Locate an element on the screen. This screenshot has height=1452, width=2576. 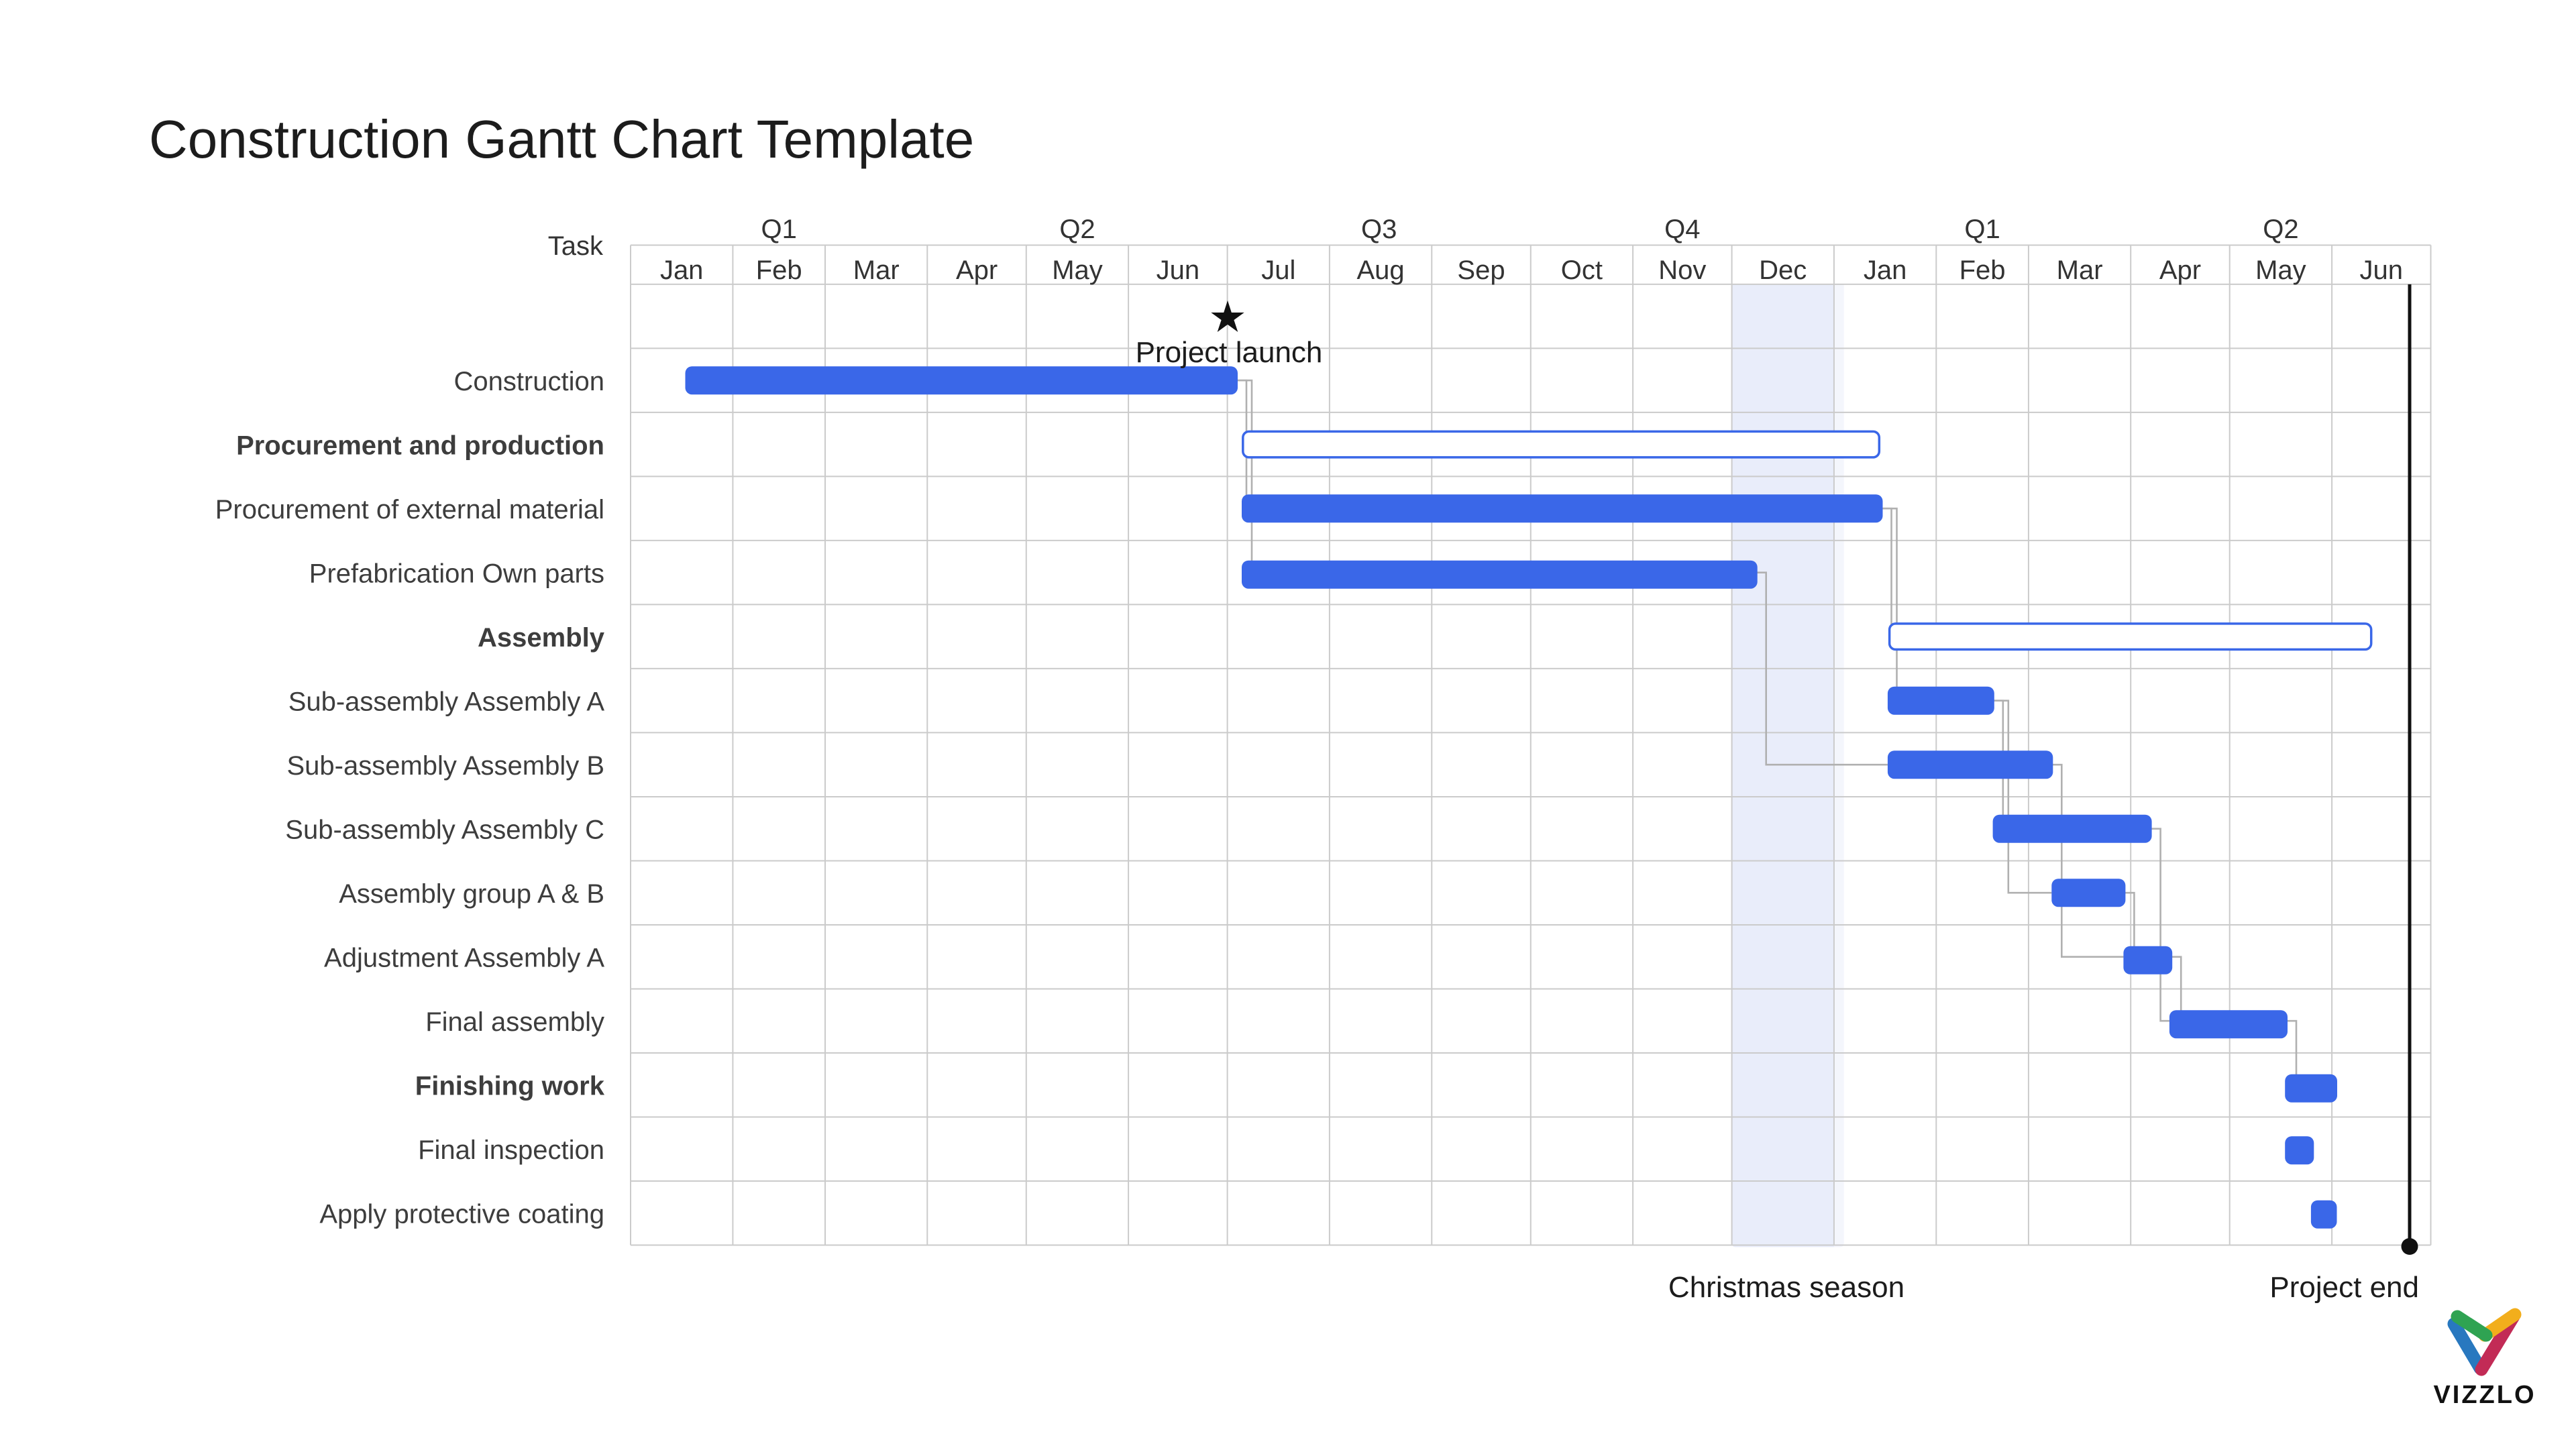
svg-text: Apply protective coating is located at coordinates (461, 1214).